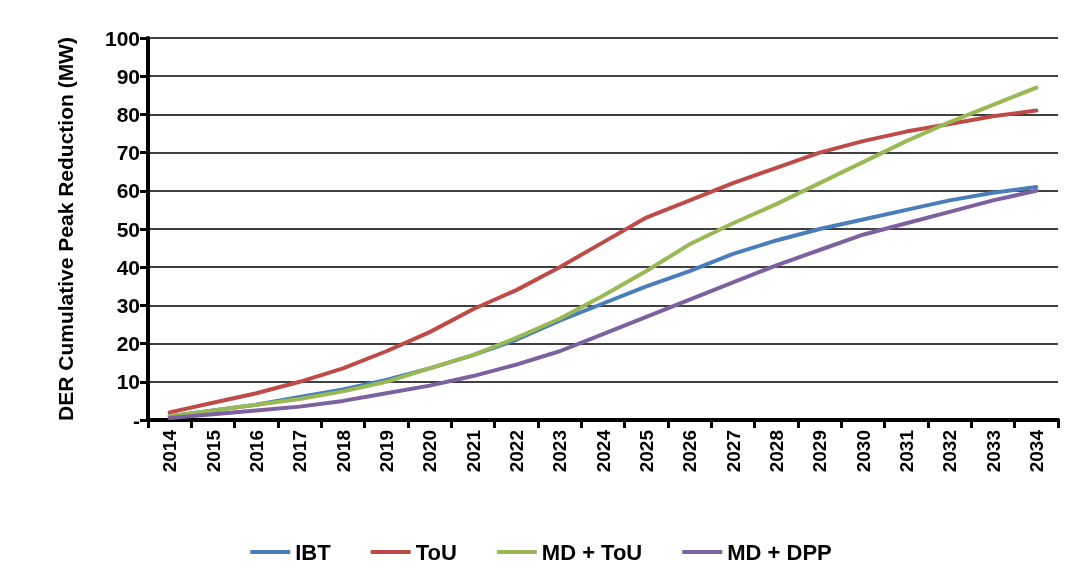 The height and width of the screenshot is (580, 1082). Describe the element at coordinates (560, 451) in the screenshot. I see `x-tick-label: 2023` at that location.